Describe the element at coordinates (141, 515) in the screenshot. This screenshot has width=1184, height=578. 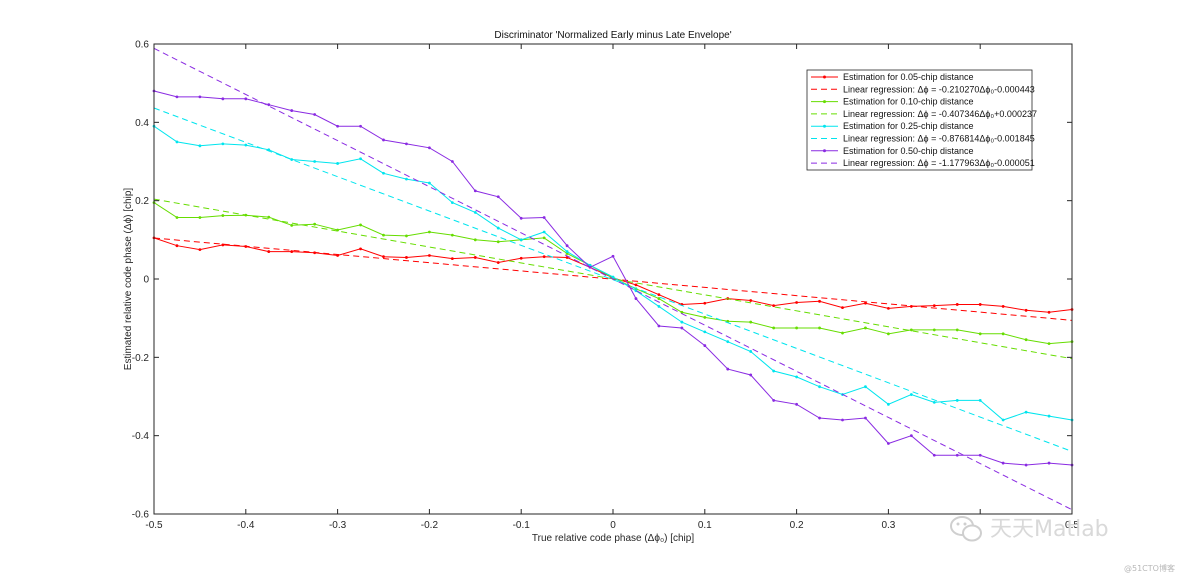
I see `y-tick-label: -0.6` at that location.